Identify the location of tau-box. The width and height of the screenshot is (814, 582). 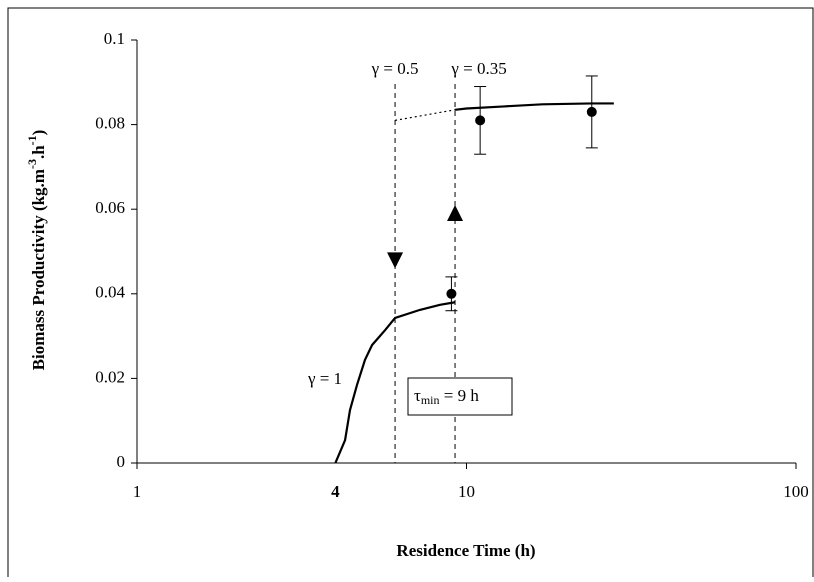
(460, 396).